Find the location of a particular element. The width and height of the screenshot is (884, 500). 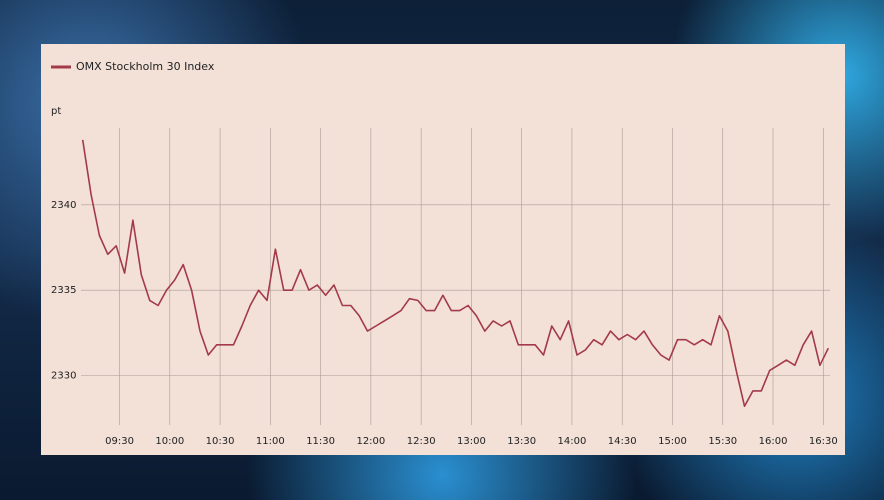

x-tick-label: 16:30 is located at coordinates (823, 441).